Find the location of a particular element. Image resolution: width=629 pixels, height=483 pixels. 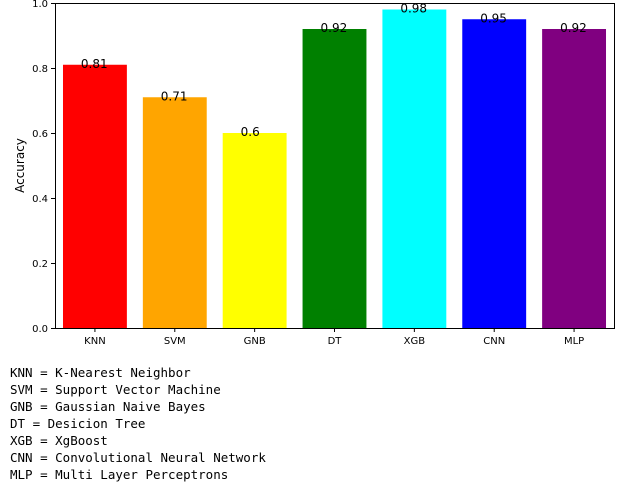

bar-dt is located at coordinates (334, 178).